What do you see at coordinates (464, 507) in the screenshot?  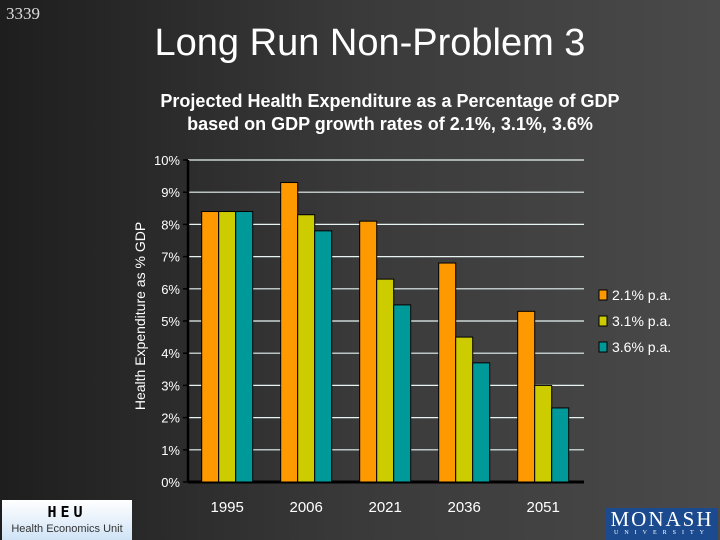 I see `x-tick-label: 2036` at bounding box center [464, 507].